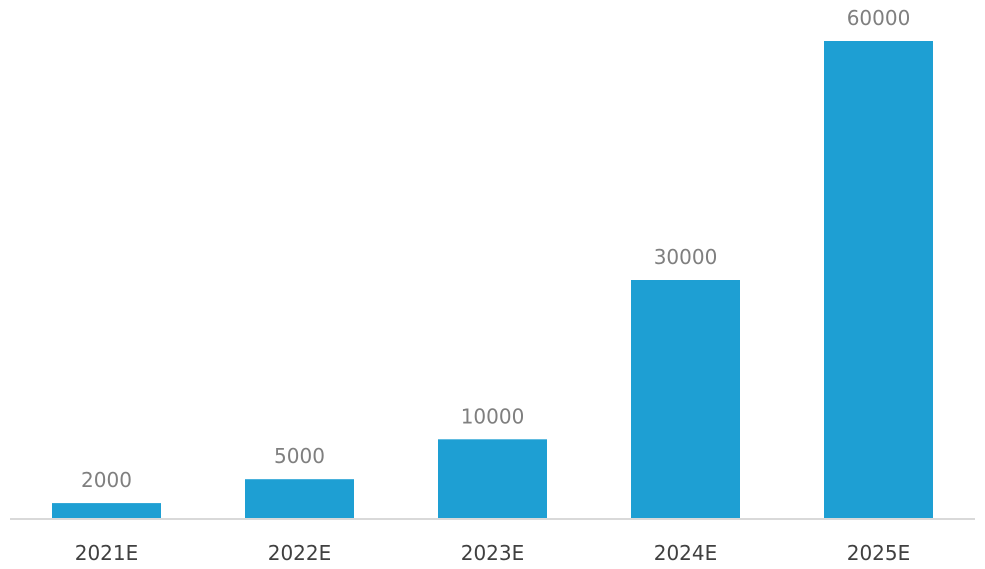  Describe the element at coordinates (299, 456) in the screenshot. I see `data-label-2022E: 5000` at that location.